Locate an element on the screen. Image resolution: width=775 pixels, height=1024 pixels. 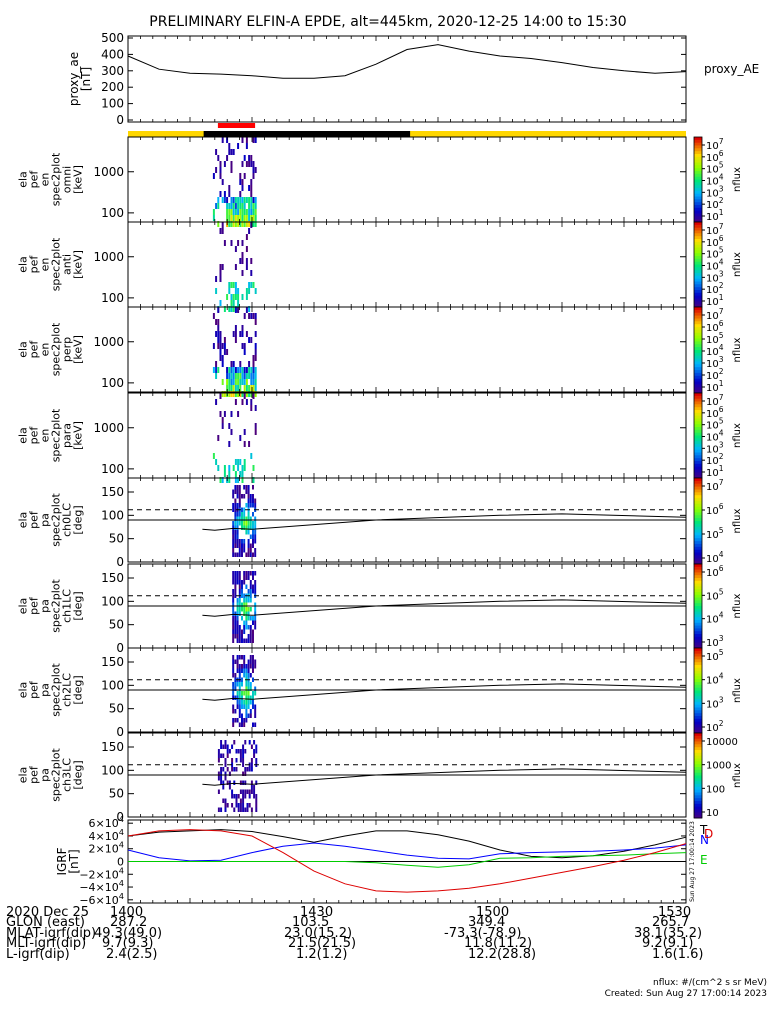
y-axis-label-line: [keV] is located at coordinates (77, 349).